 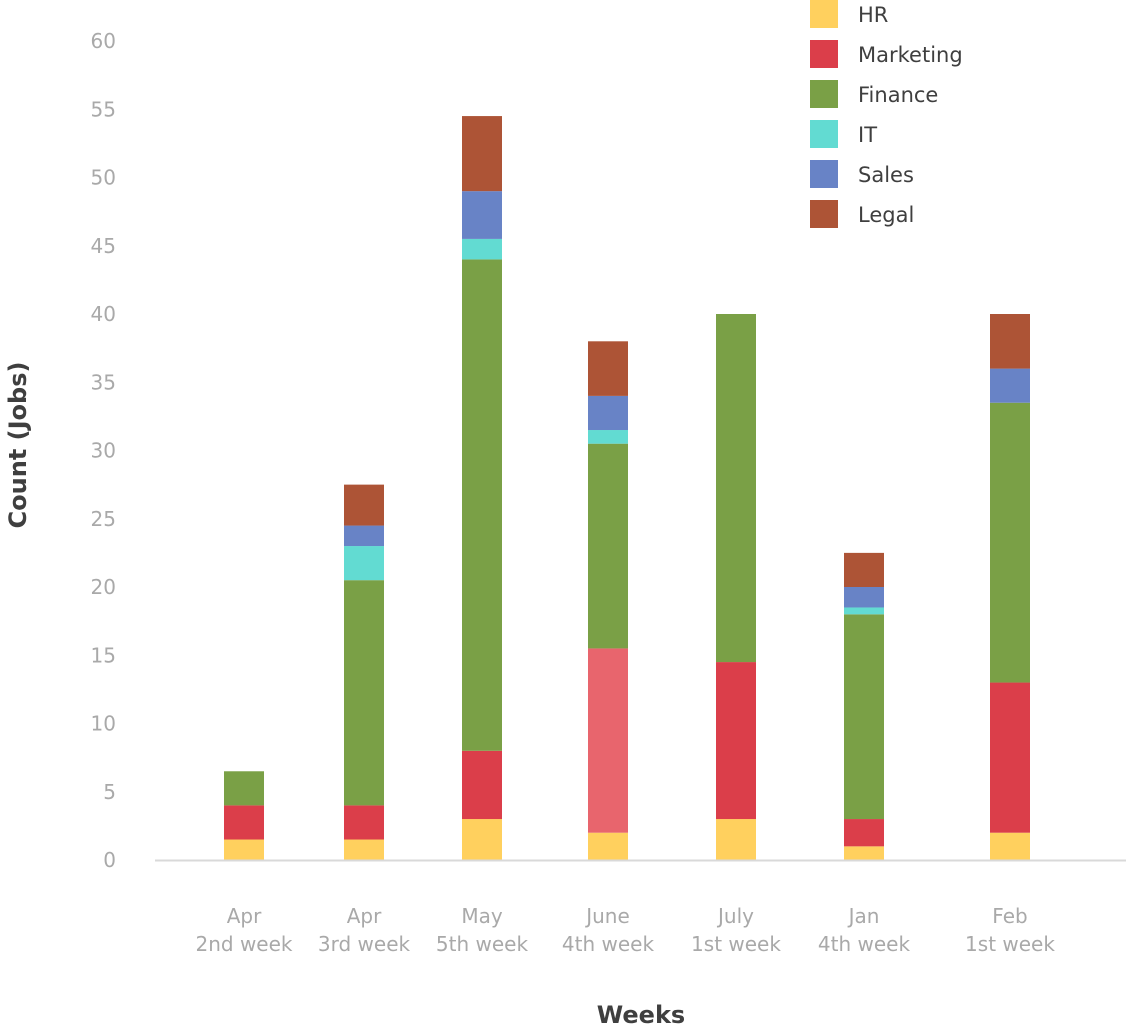 I want to click on y-tick-label: 40, so click(x=103, y=314).